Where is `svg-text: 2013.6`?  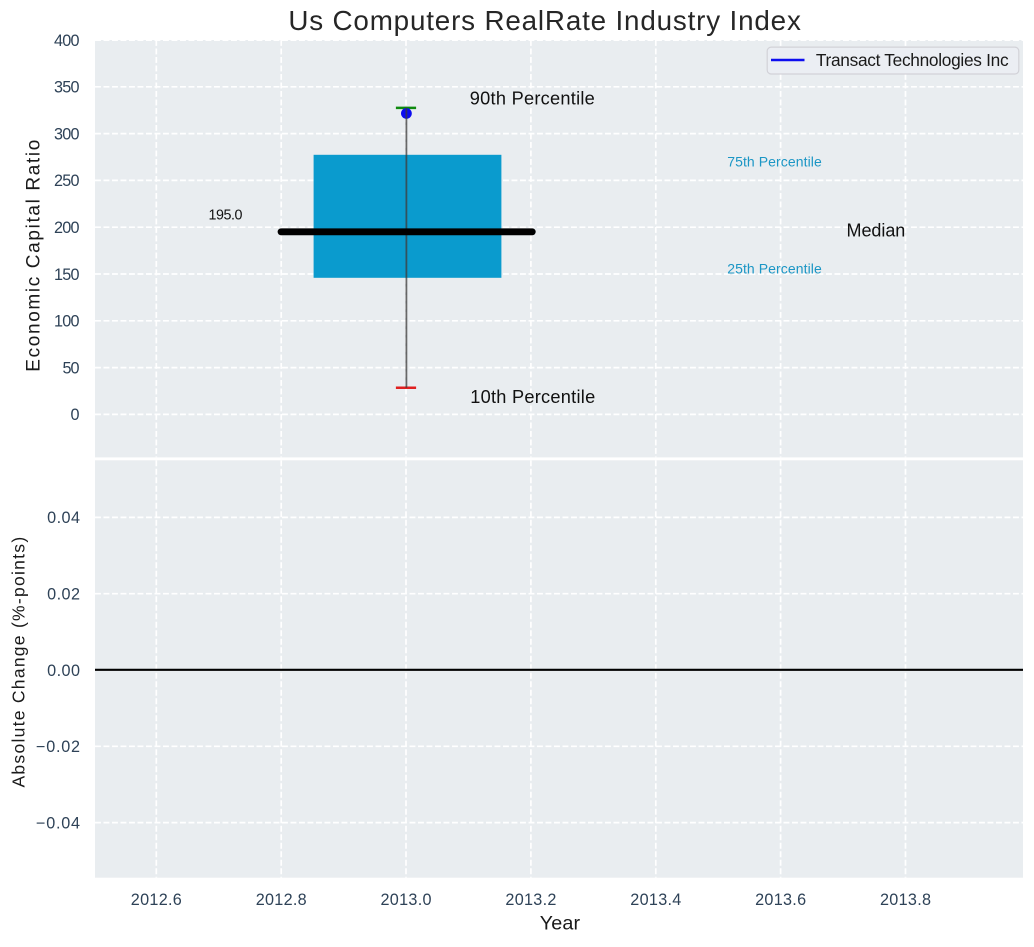 svg-text: 2013.6 is located at coordinates (780, 900).